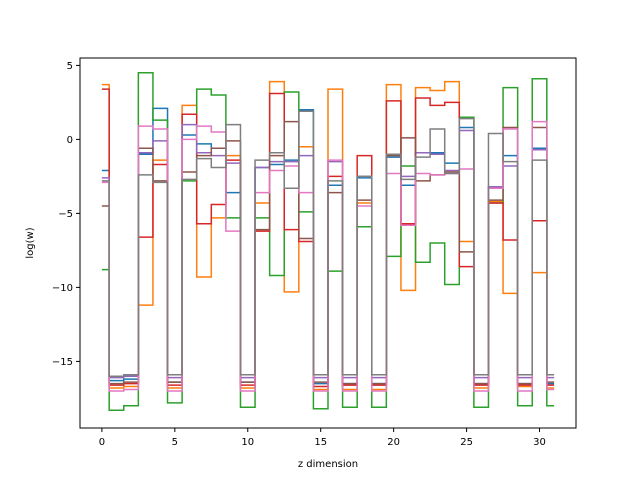 Image resolution: width=640 pixels, height=480 pixels. What do you see at coordinates (175, 442) in the screenshot?
I see `x-tick-label: 5` at bounding box center [175, 442].